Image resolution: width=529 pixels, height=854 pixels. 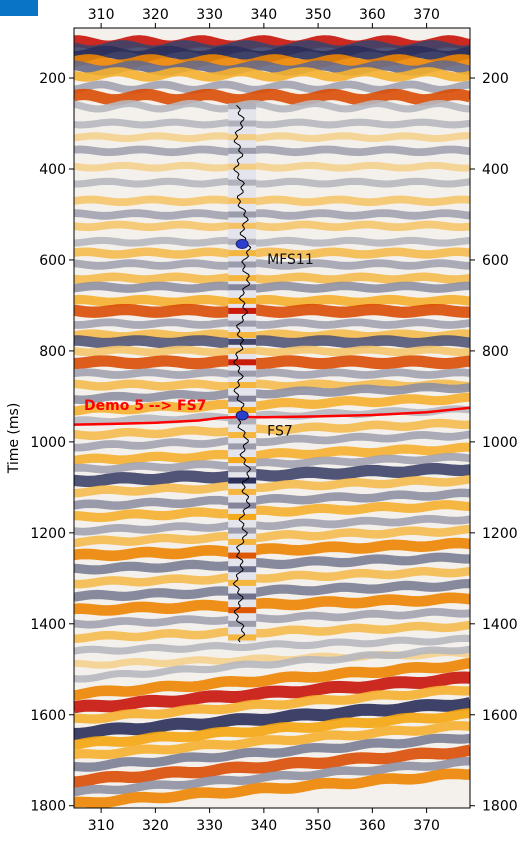 What do you see at coordinates (280, 431) in the screenshot?
I see `well-marker-label: FS7` at bounding box center [280, 431].